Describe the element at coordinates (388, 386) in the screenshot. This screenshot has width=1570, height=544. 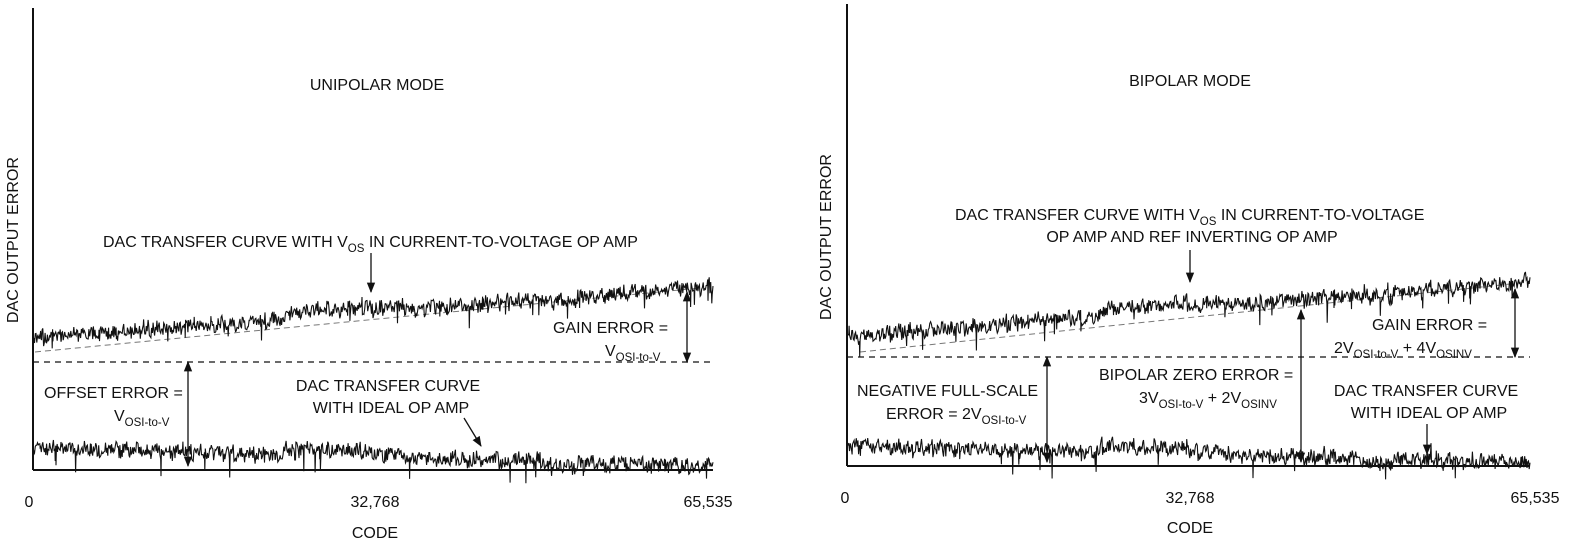
I see `unipolar-ideal-label-1: DAC TRANSFER CURVE` at that location.